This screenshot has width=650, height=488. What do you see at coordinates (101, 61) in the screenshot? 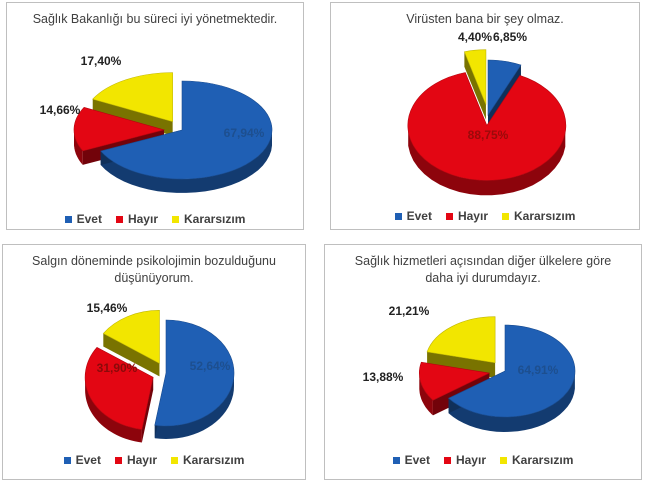
I see `data-label: 17,40%` at bounding box center [101, 61].